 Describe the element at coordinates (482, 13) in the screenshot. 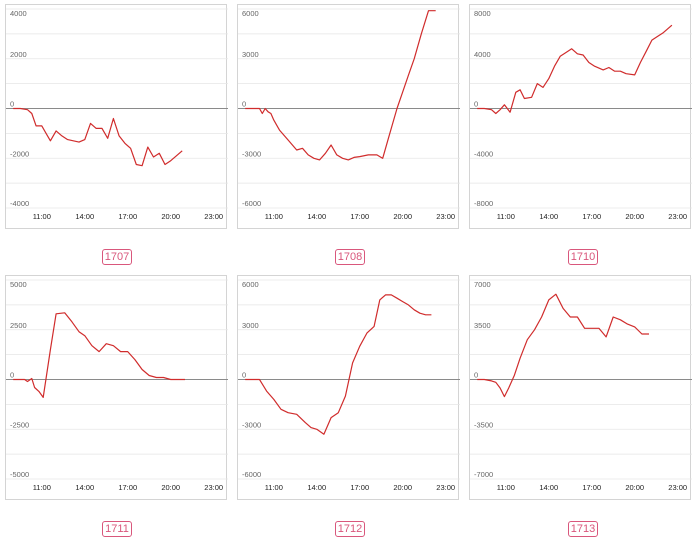

I see `y-tick-label: 8000` at that location.